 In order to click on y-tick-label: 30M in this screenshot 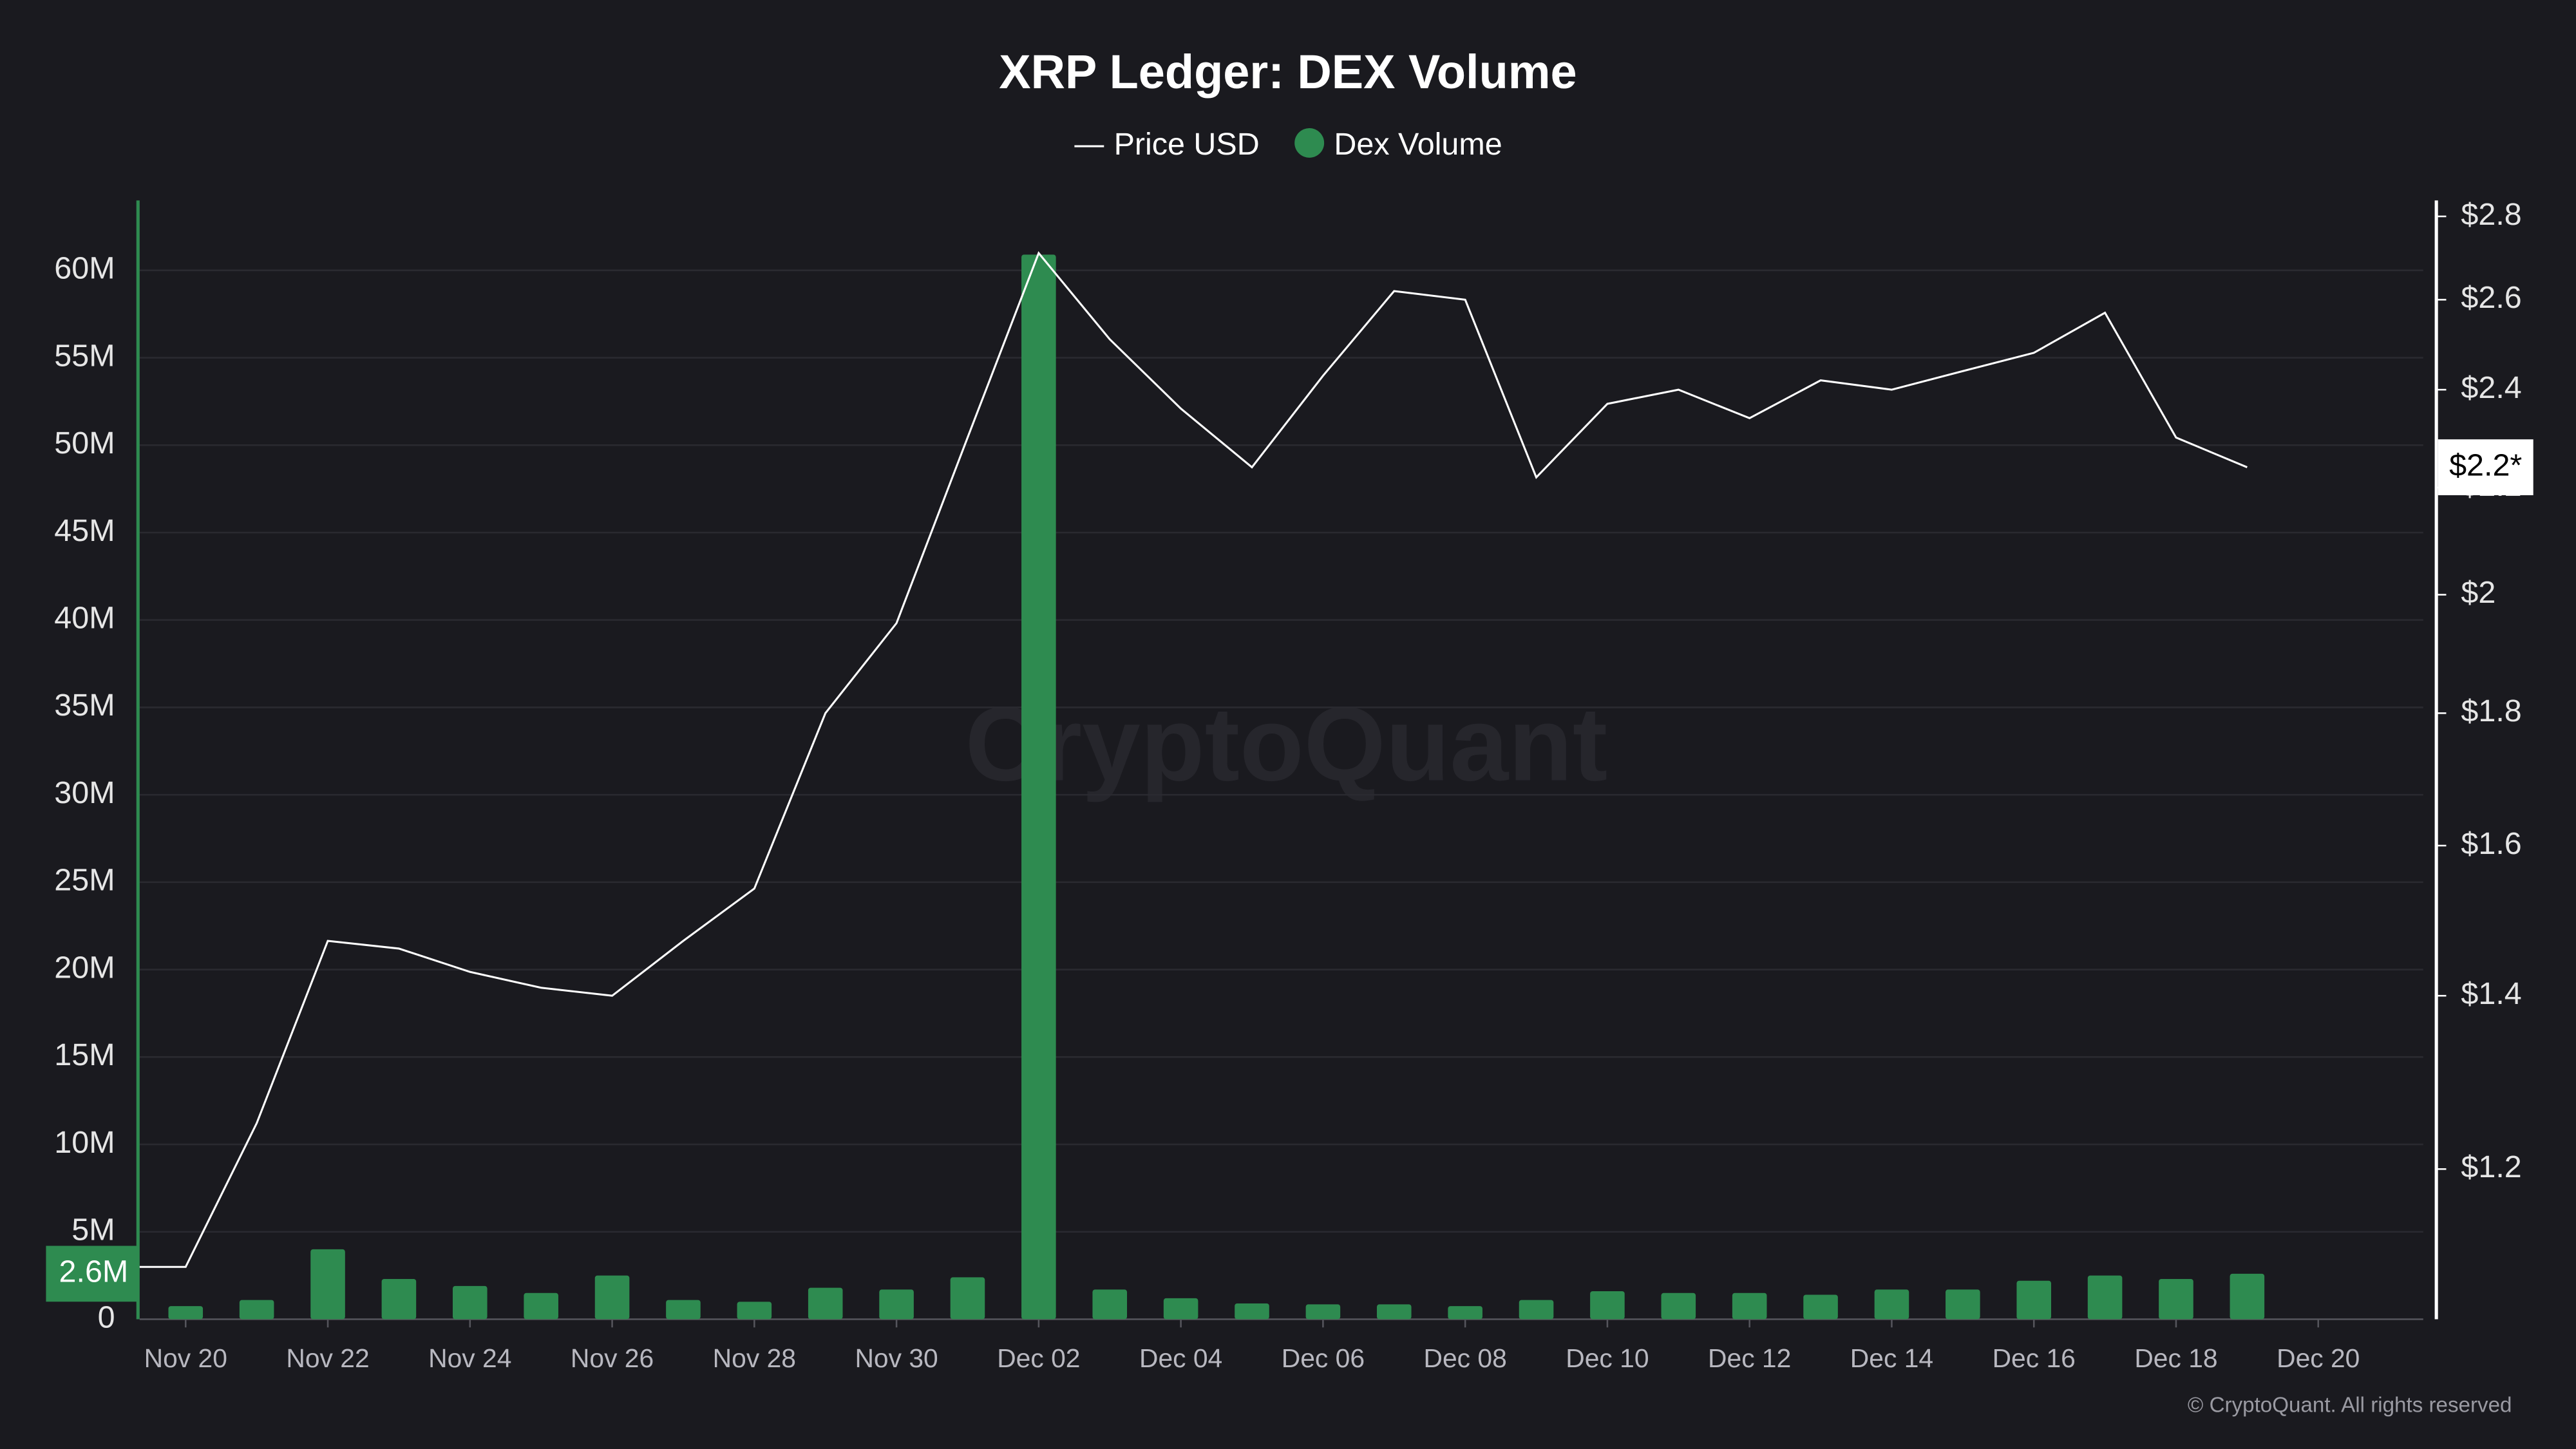, I will do `click(84, 792)`.